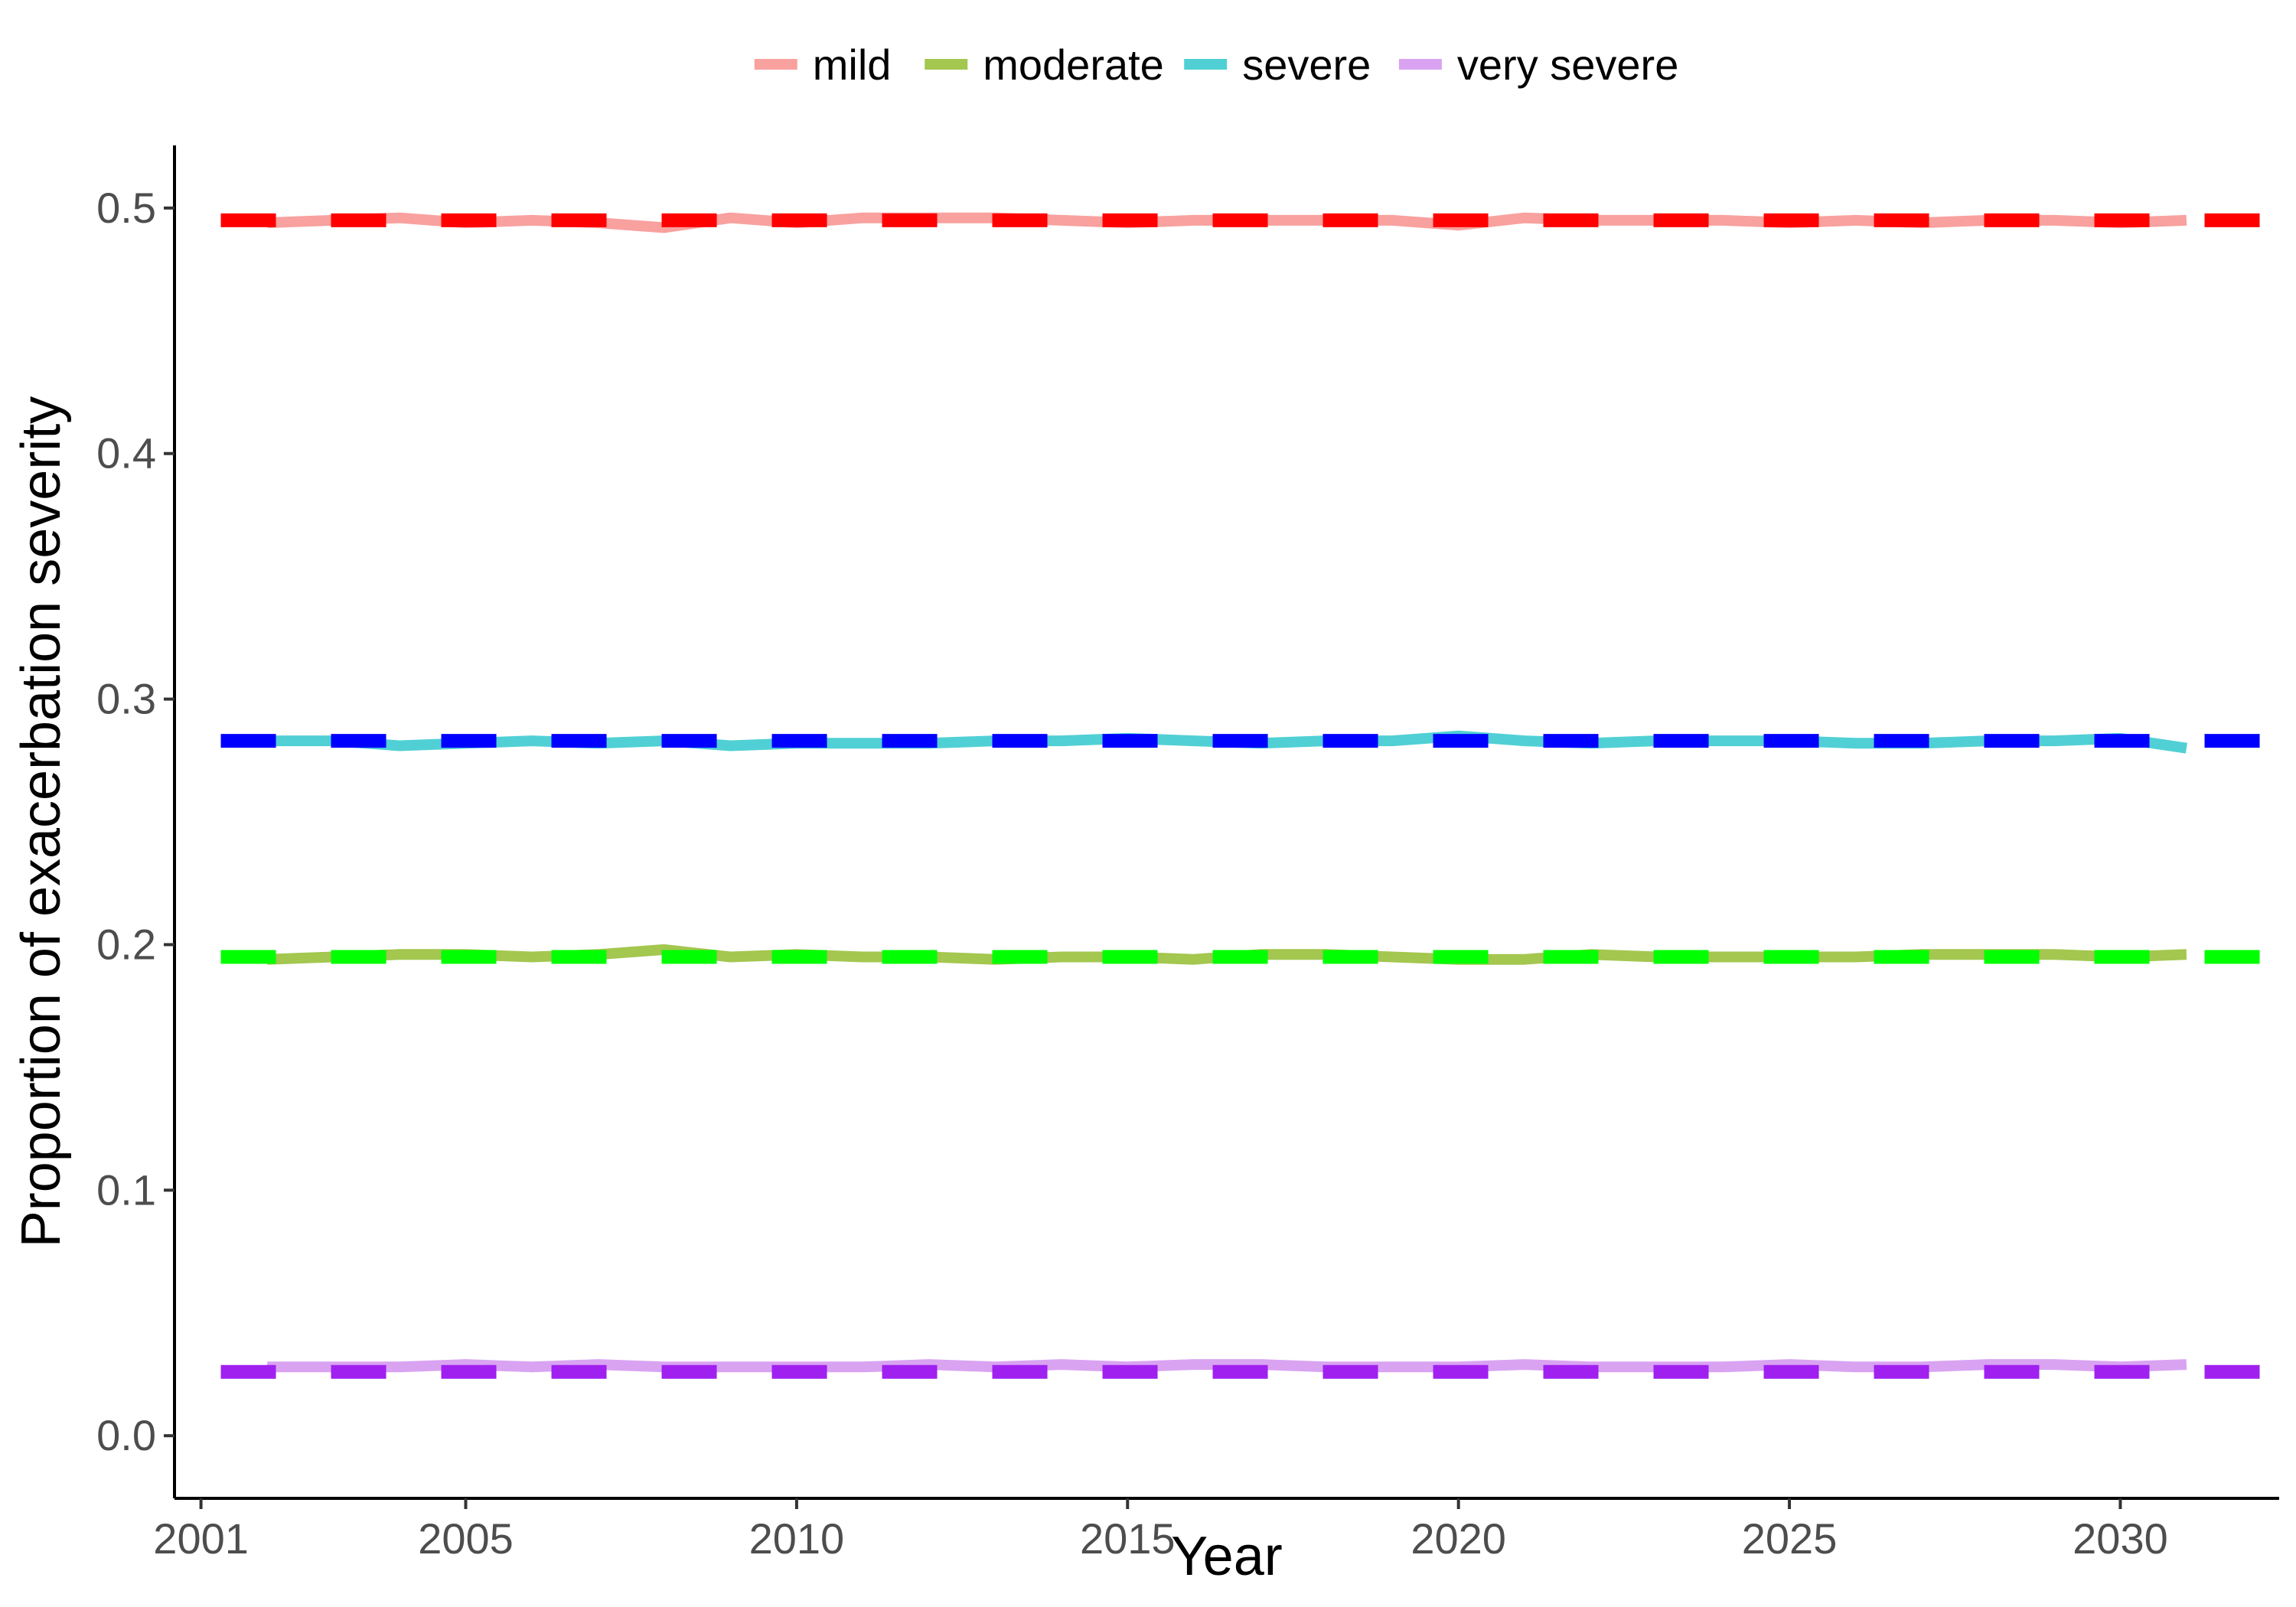  Describe the element at coordinates (1790, 1538) in the screenshot. I see `x-tick-label: 2025` at that location.